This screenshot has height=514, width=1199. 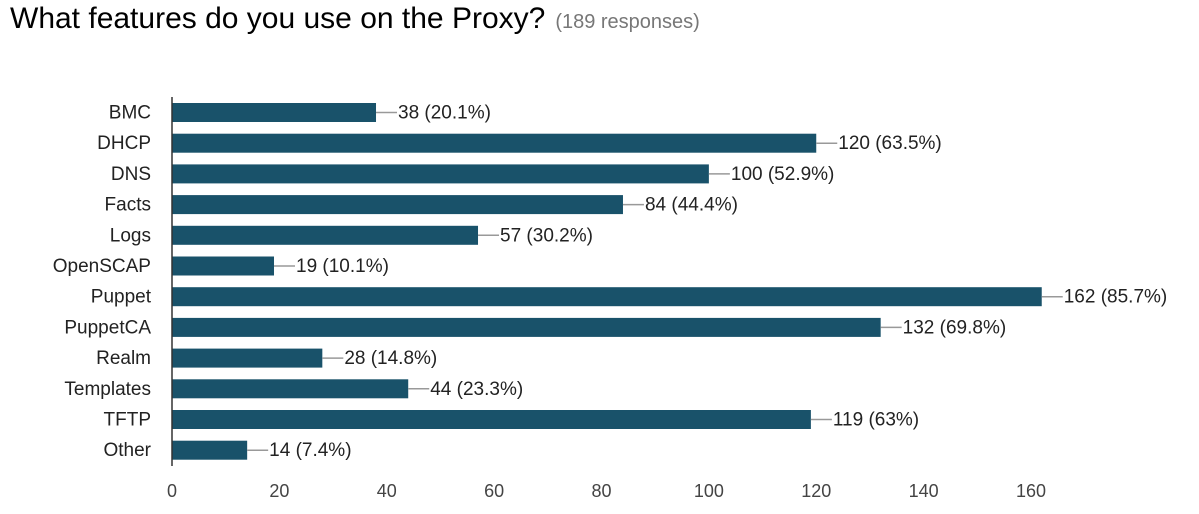 I want to click on bar-dns, so click(x=440, y=174).